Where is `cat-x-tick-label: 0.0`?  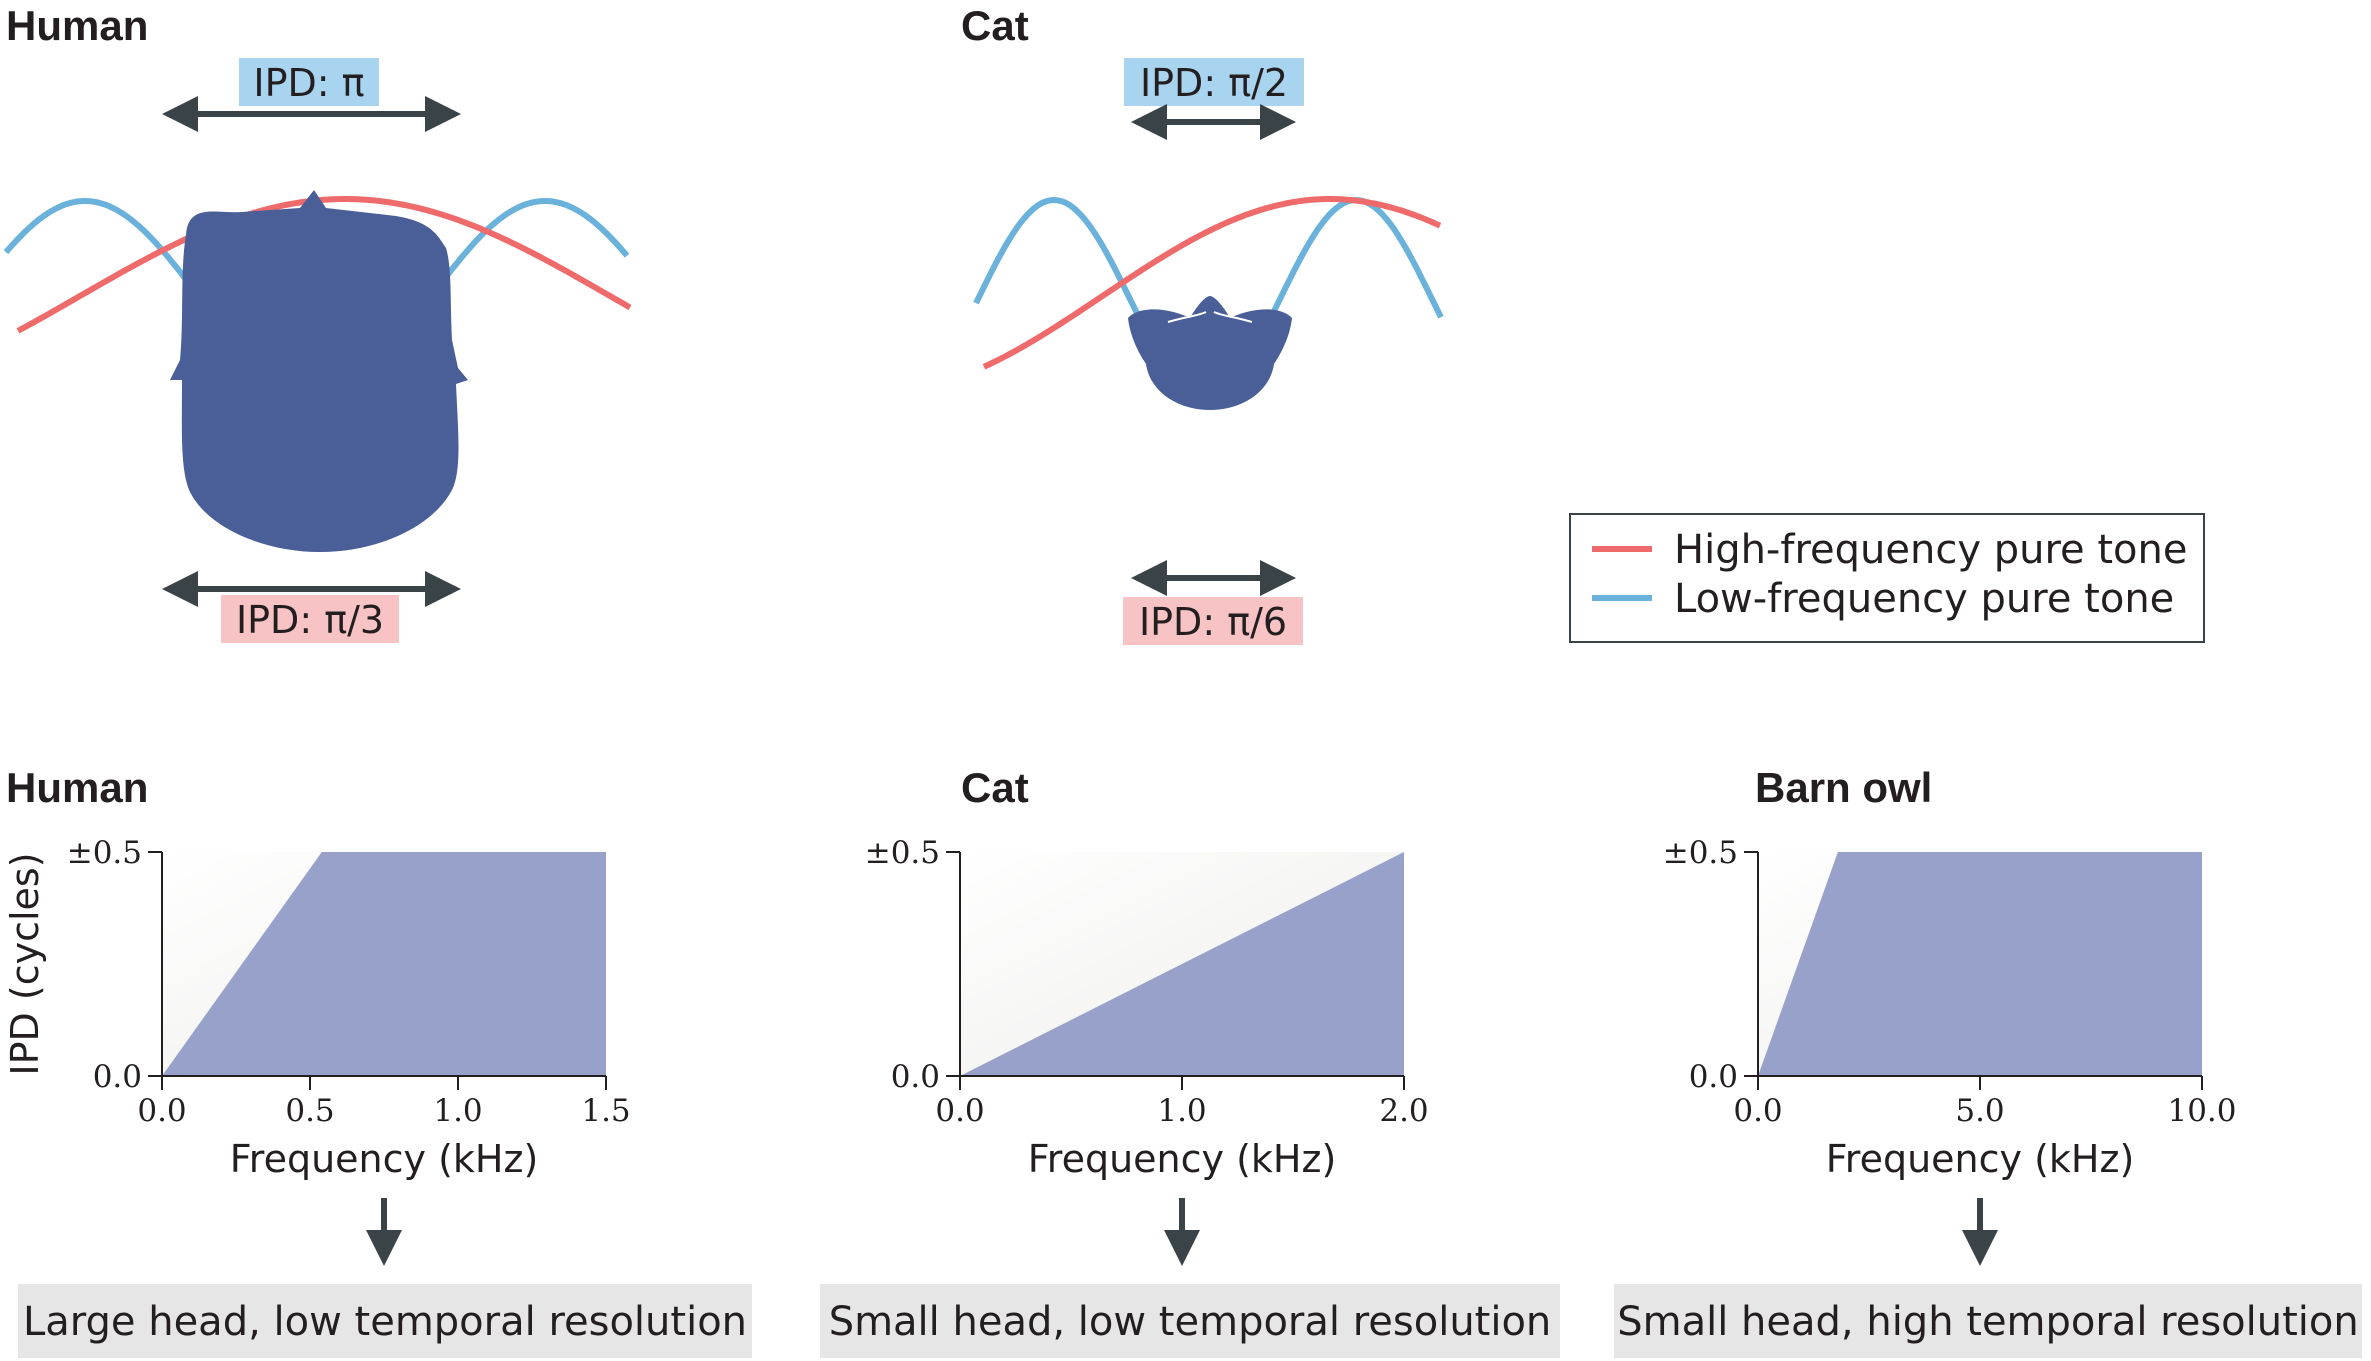
cat-x-tick-label: 0.0 is located at coordinates (959, 1111).